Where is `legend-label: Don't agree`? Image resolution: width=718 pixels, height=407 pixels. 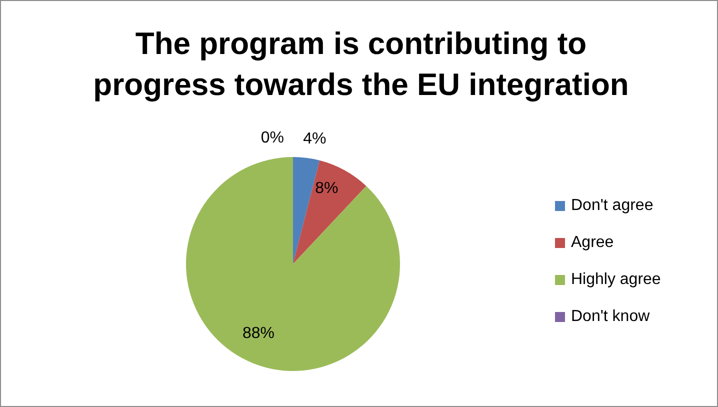
legend-label: Don't agree is located at coordinates (612, 205).